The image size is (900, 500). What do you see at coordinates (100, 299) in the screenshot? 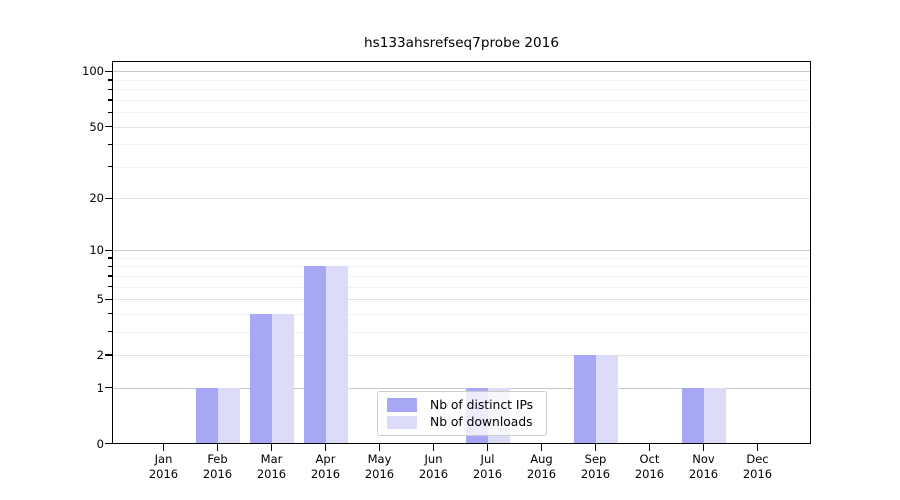
I see `y-tick-label: 5` at bounding box center [100, 299].